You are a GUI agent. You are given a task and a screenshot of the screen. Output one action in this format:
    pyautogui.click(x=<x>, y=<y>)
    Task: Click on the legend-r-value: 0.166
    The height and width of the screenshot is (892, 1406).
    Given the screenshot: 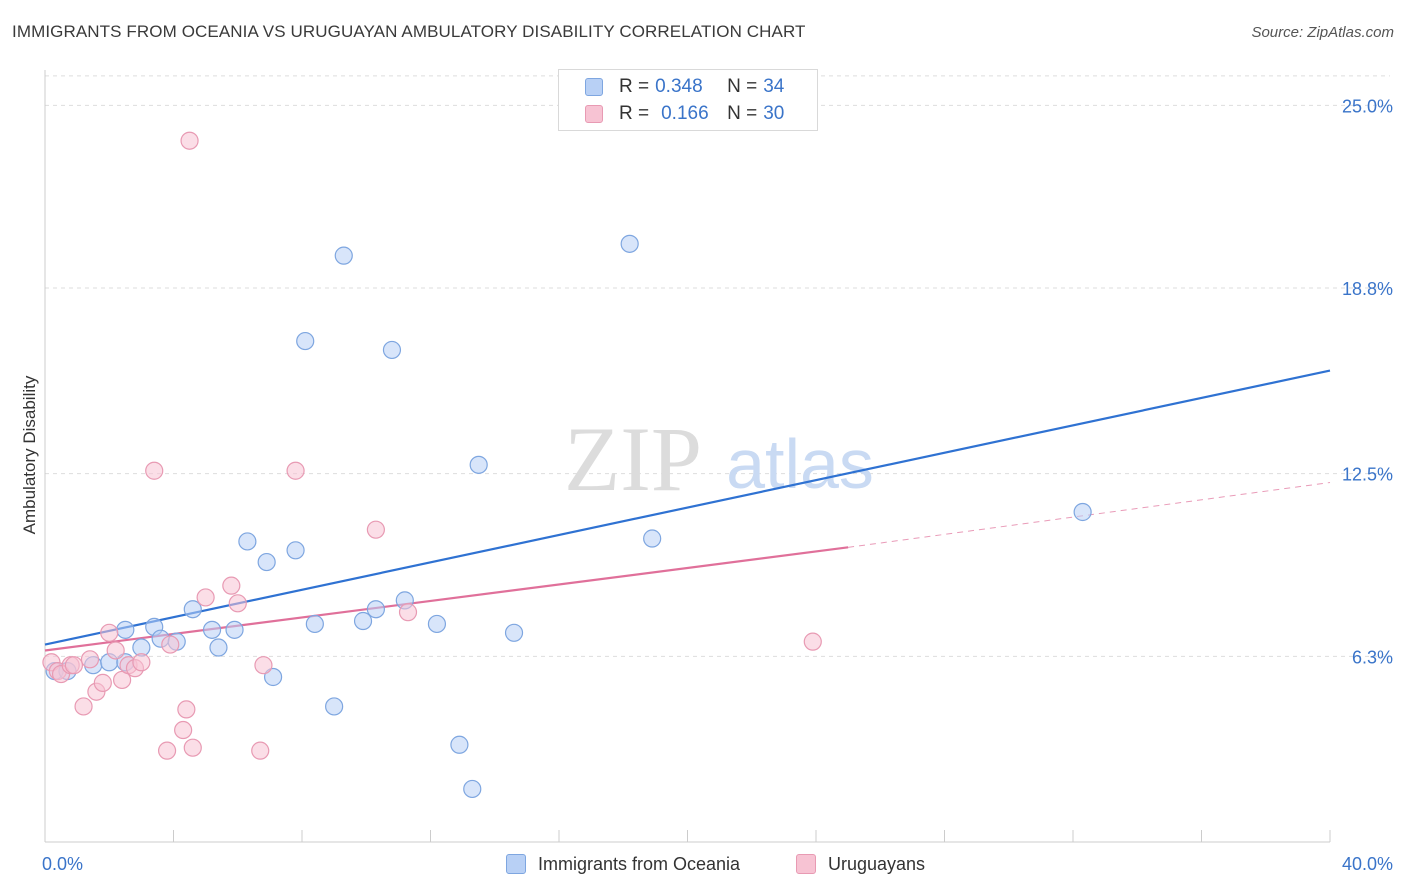 What is the action you would take?
    pyautogui.click(x=685, y=113)
    